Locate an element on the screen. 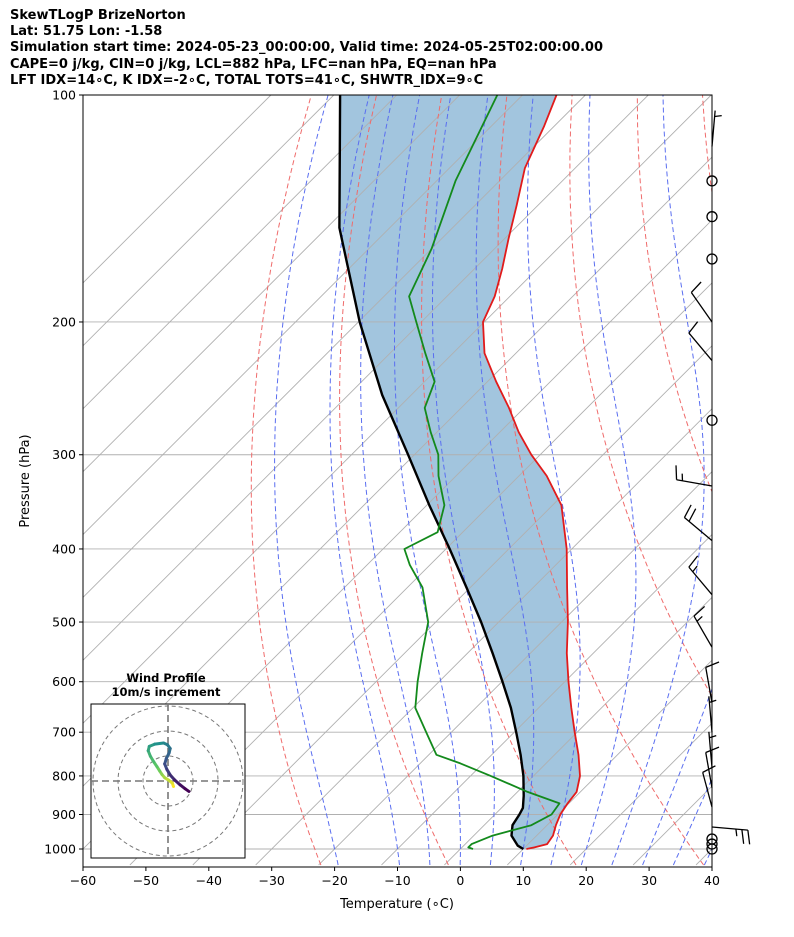 This screenshot has width=794, height=937. title-line-station: SkewTLogP BrizeNorton is located at coordinates (98, 15).